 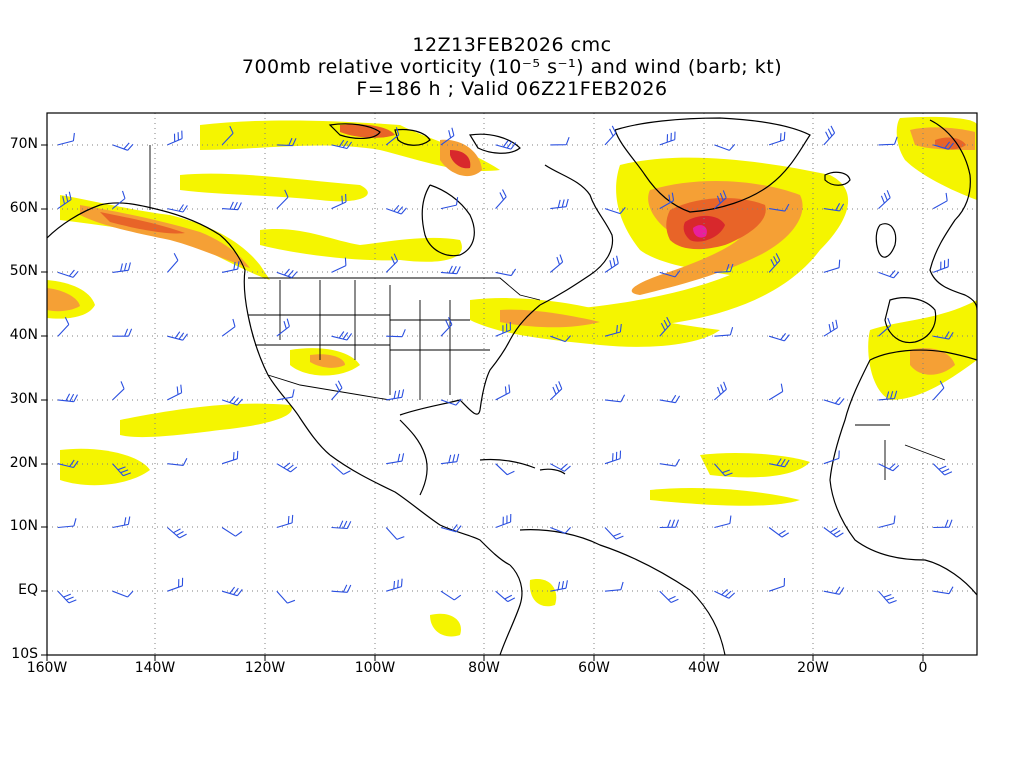 I want to click on lat-label-20n: 20N, so click(x=23, y=463).